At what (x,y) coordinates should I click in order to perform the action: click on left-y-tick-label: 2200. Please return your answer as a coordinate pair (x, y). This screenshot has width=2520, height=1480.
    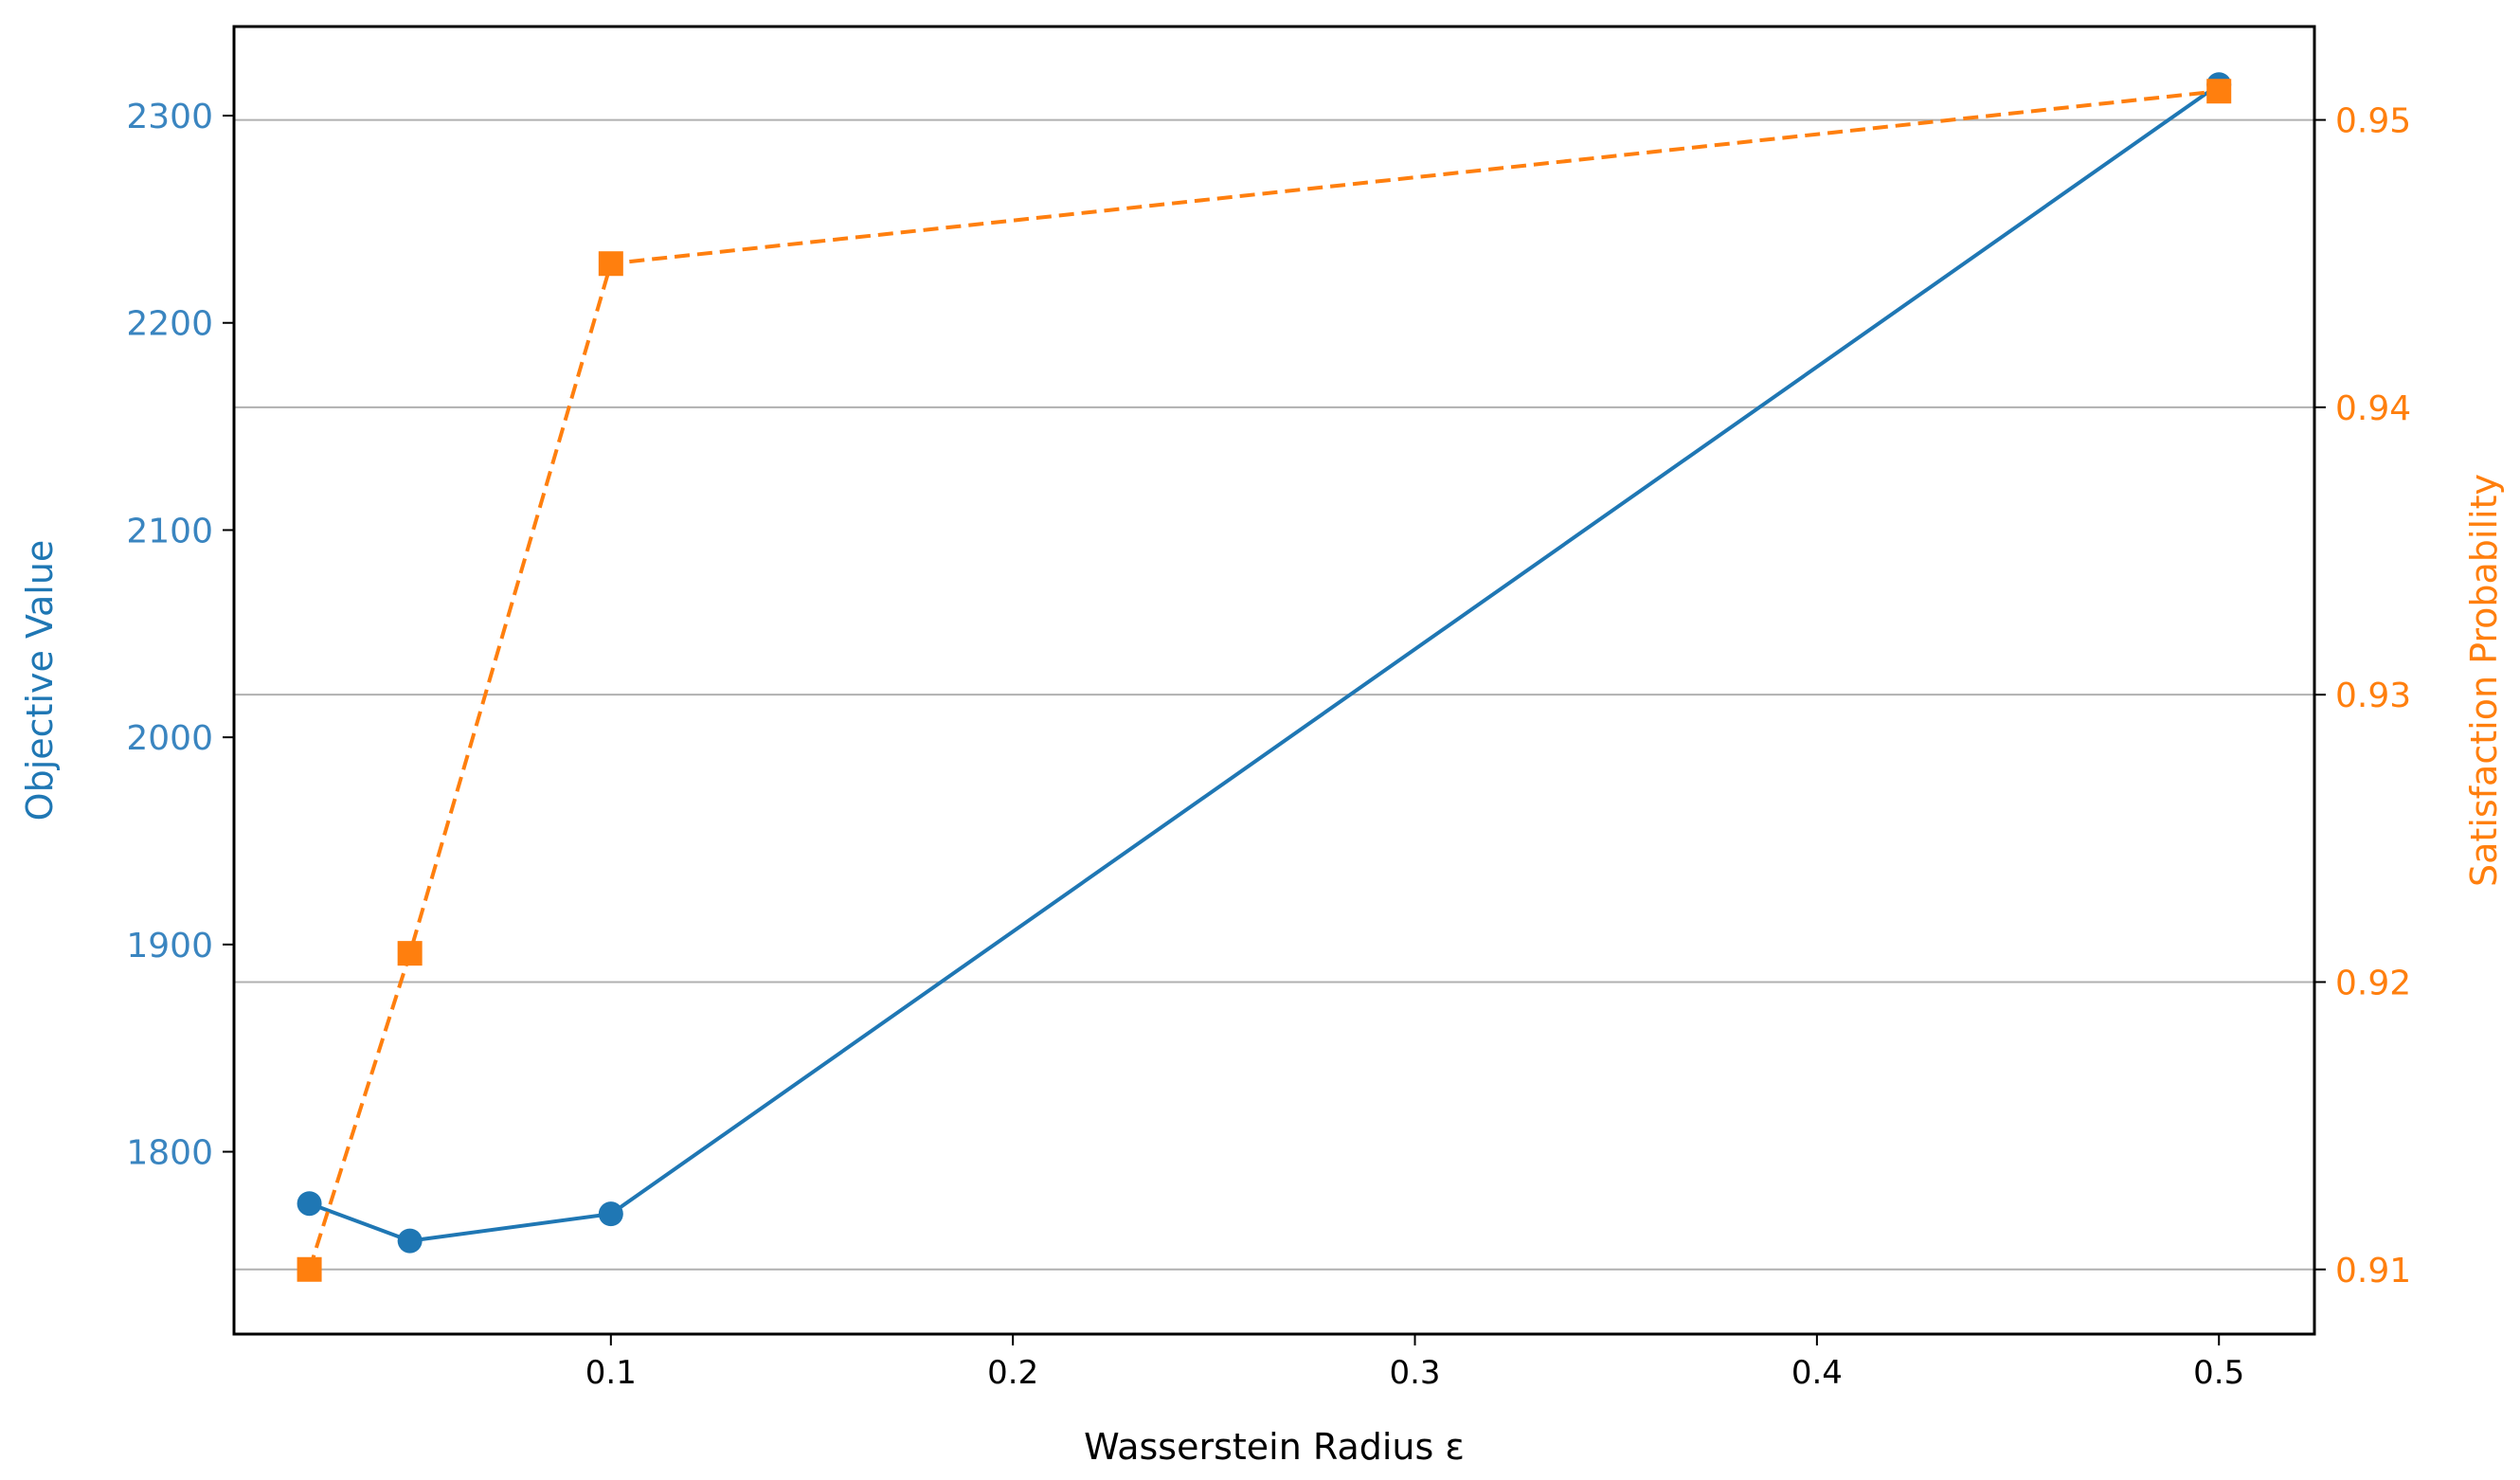
    Looking at the image, I should click on (169, 325).